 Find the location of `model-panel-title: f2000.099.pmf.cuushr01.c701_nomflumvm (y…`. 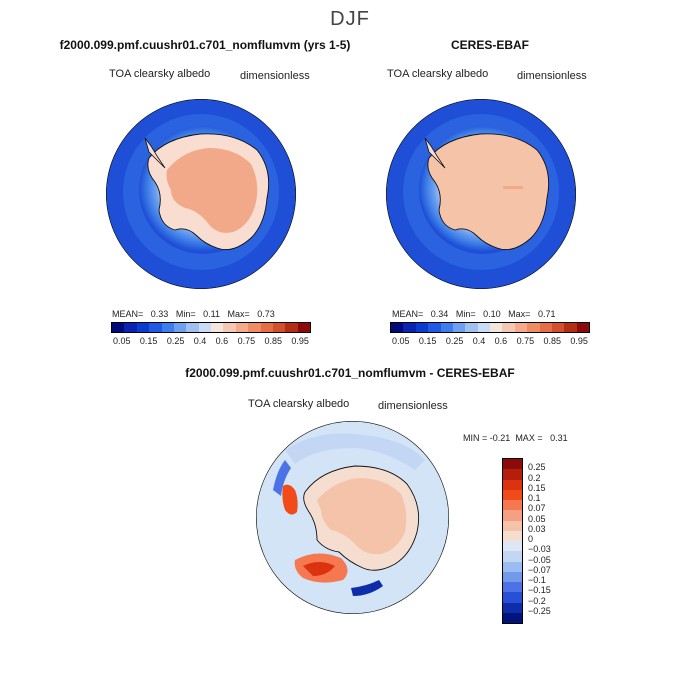

model-panel-title: f2000.099.pmf.cuushr01.c701_nomflumvm (y… is located at coordinates (205, 45).